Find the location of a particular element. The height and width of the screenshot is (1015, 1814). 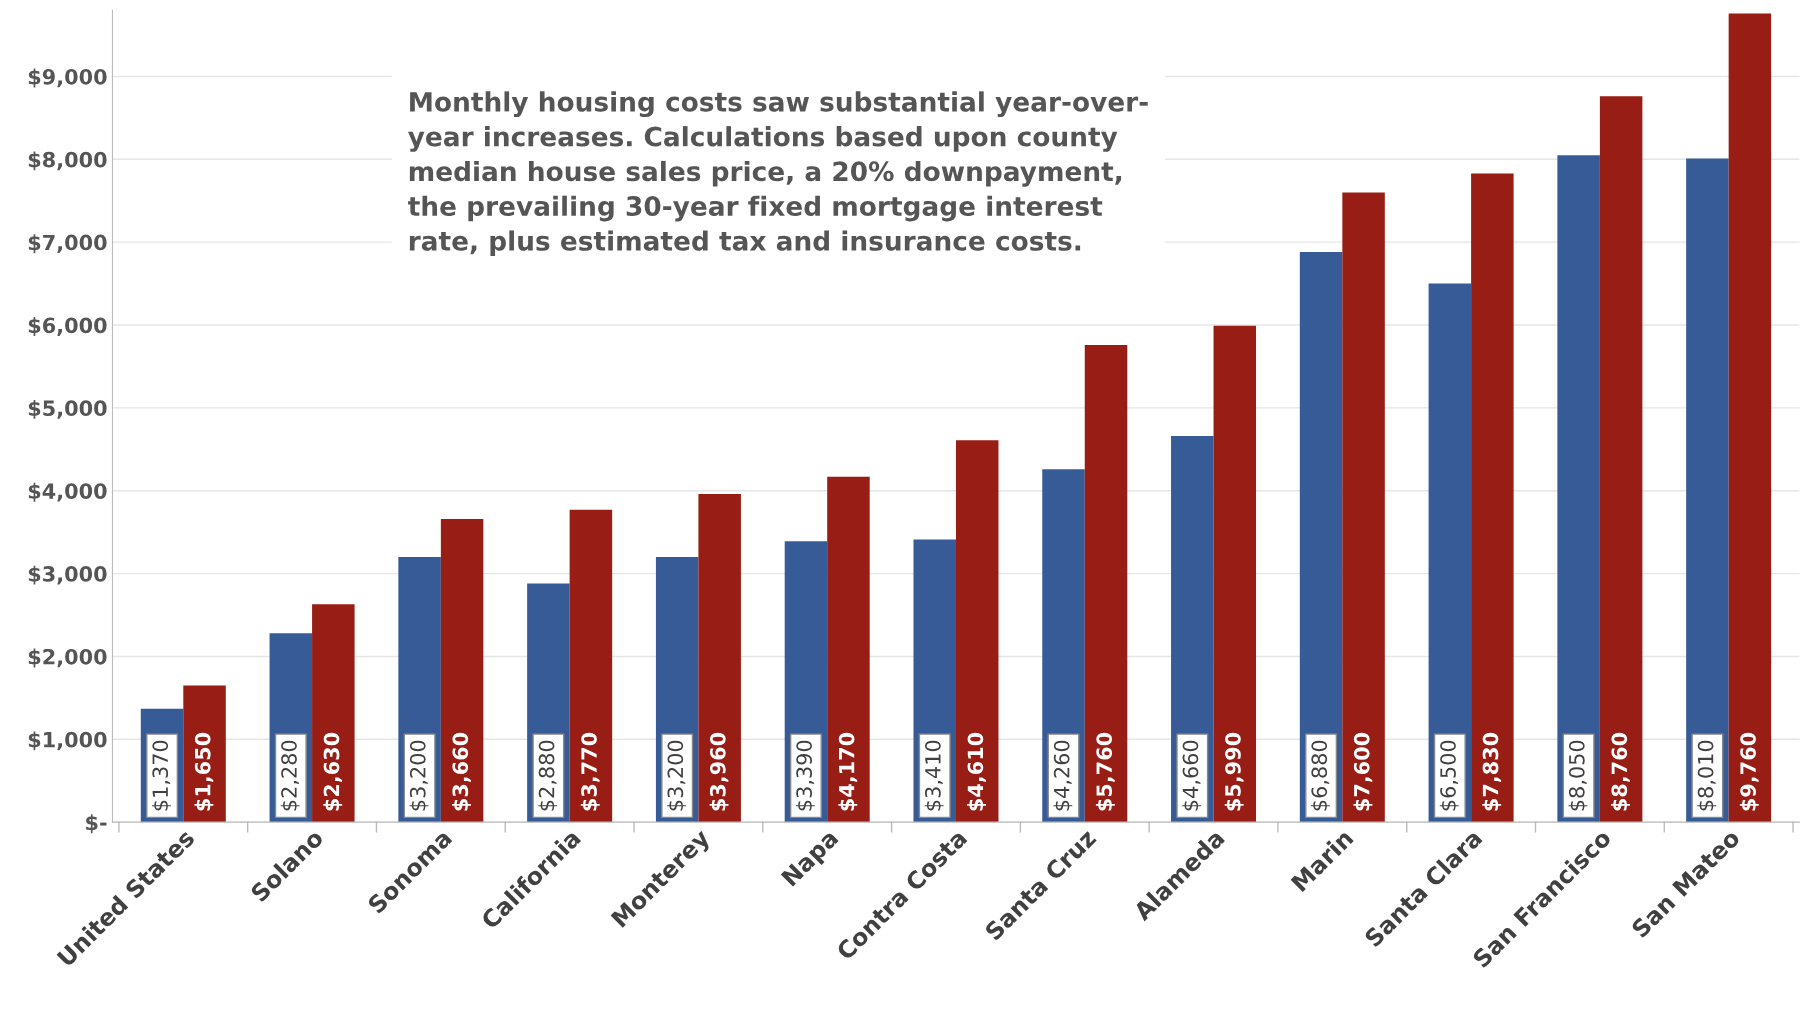

data-label: $7,600 is located at coordinates (1363, 771).